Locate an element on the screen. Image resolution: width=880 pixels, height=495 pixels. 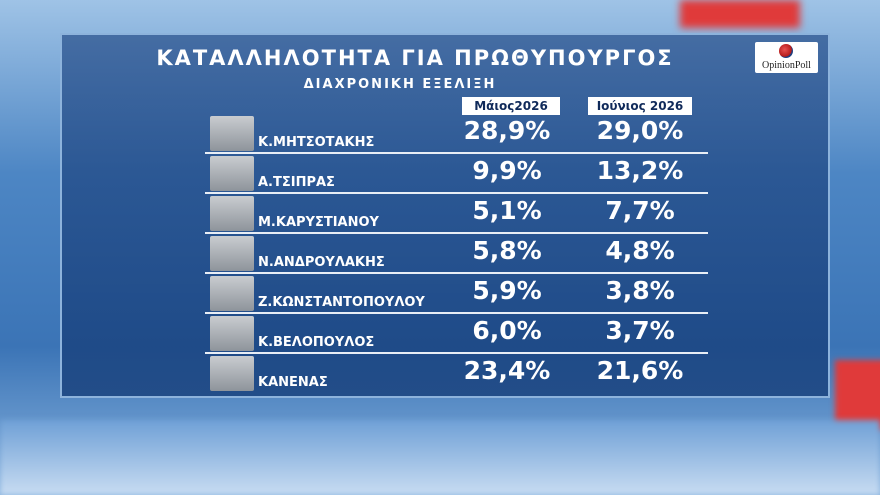
value: 21,6% is located at coordinates (640, 370).